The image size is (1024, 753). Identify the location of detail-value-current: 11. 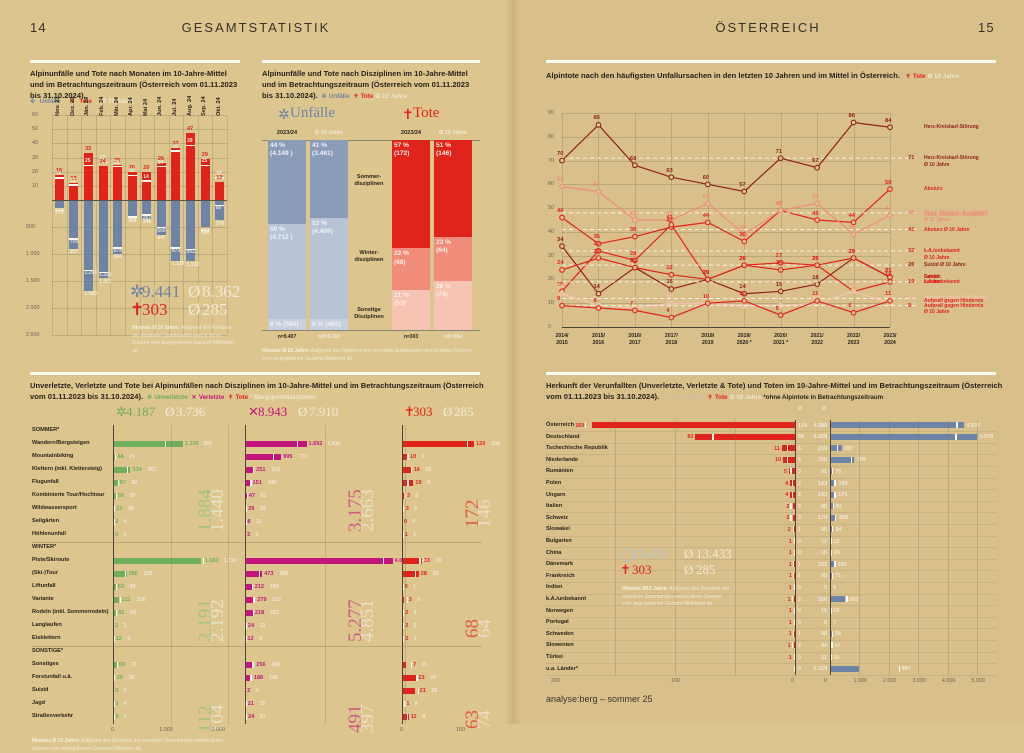
(414, 717).